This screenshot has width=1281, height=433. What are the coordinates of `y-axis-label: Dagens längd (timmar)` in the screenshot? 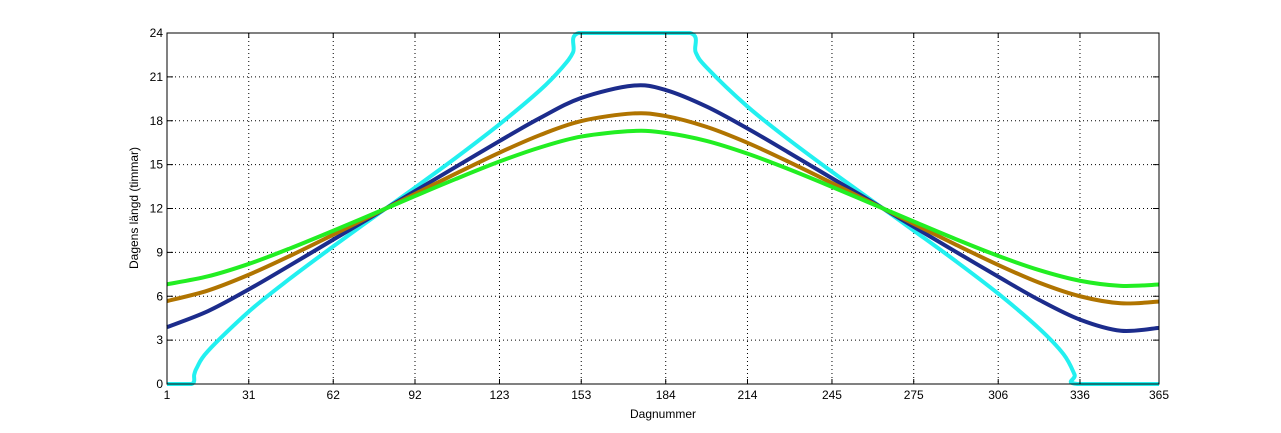 It's located at (134, 208).